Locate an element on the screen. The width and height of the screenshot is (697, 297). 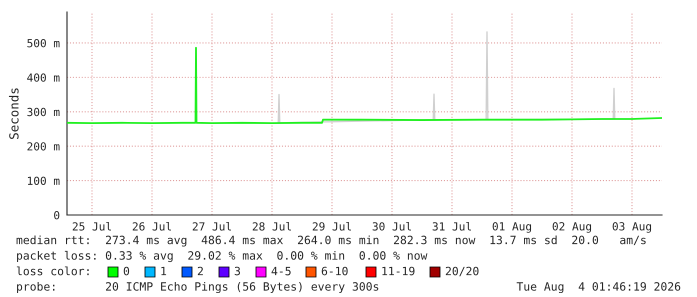
text: loss color: is located at coordinates (52, 271).